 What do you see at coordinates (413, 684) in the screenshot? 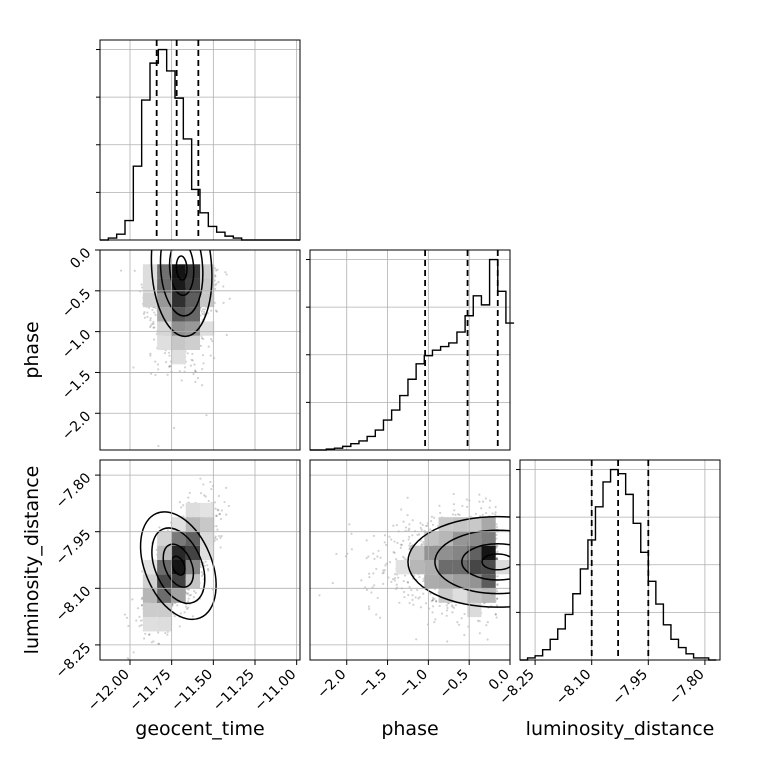
I see `xtick-label-phase-2: −1.0` at bounding box center [413, 684].